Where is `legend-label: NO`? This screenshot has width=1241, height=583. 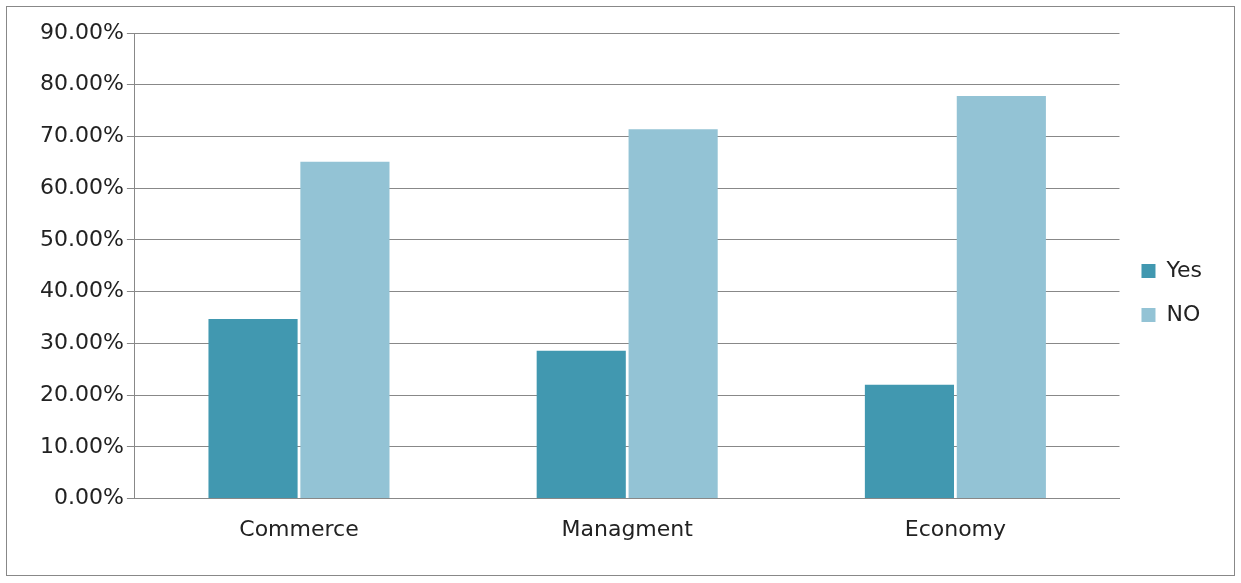
legend-label: NO is located at coordinates (1183, 313).